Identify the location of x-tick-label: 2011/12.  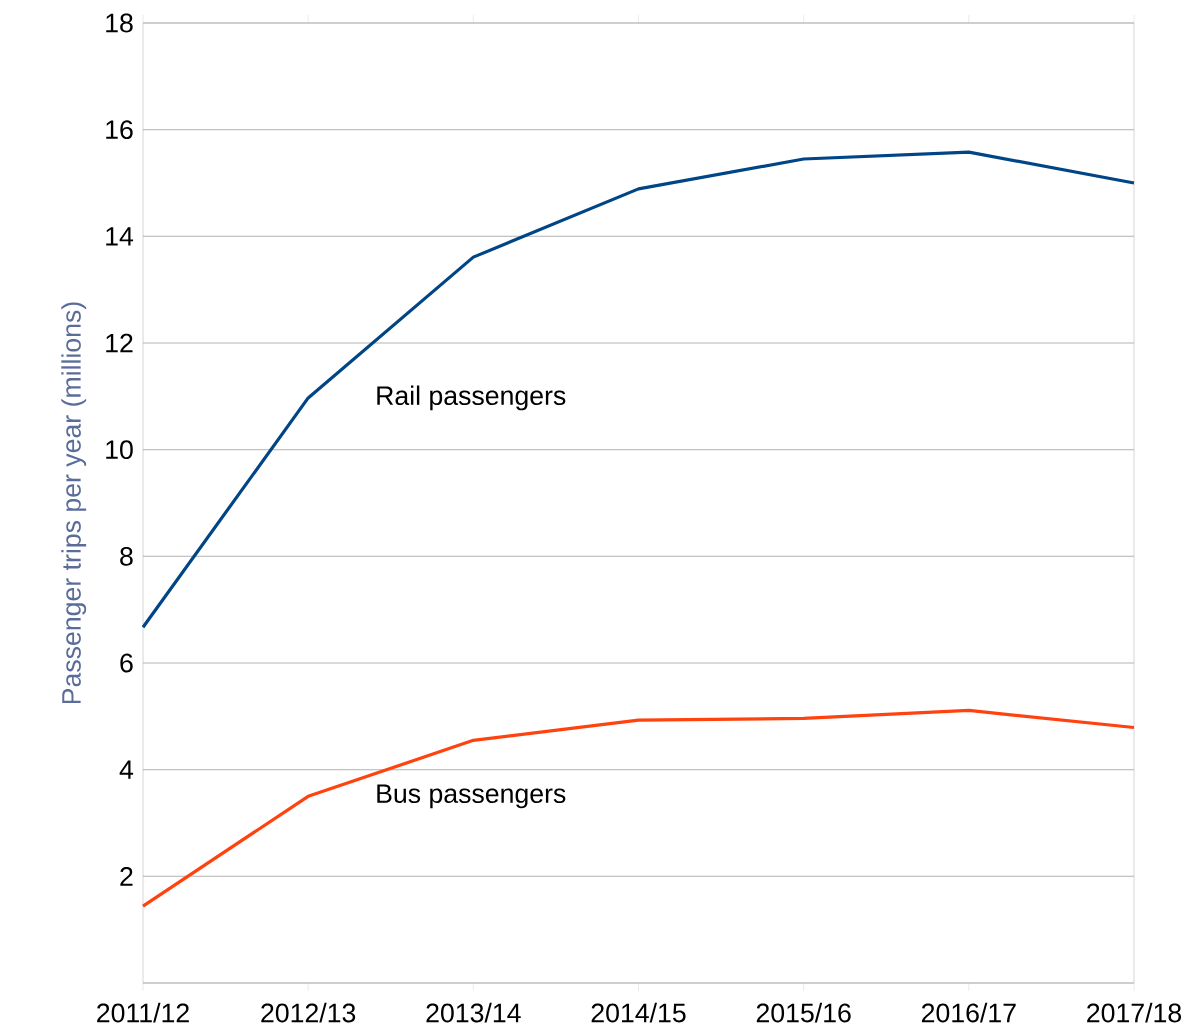
(143, 1012).